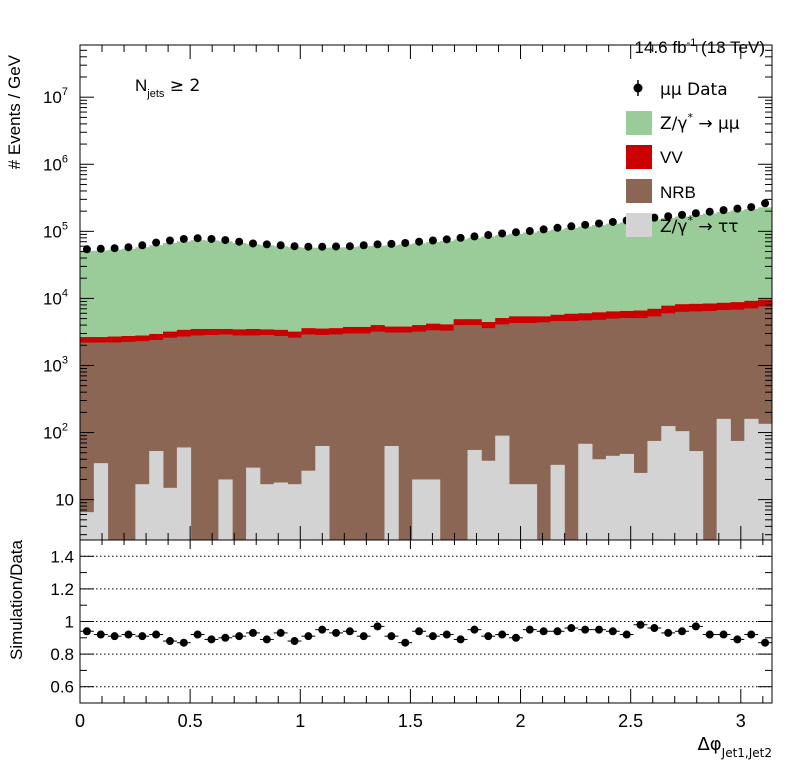 The image size is (796, 772). What do you see at coordinates (683, 123) in the screenshot?
I see `legend-item-zmumu: Z/γ* → μμ` at bounding box center [683, 123].